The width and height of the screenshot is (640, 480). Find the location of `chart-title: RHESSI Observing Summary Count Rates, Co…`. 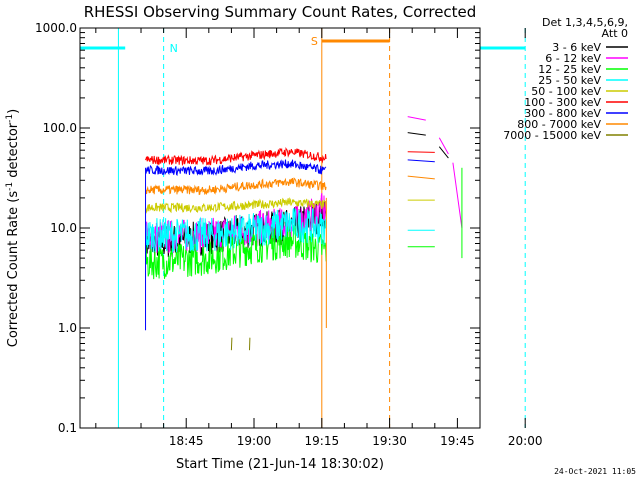

chart-title: RHESSI Observing Summary Count Rates, Co… is located at coordinates (280, 12).